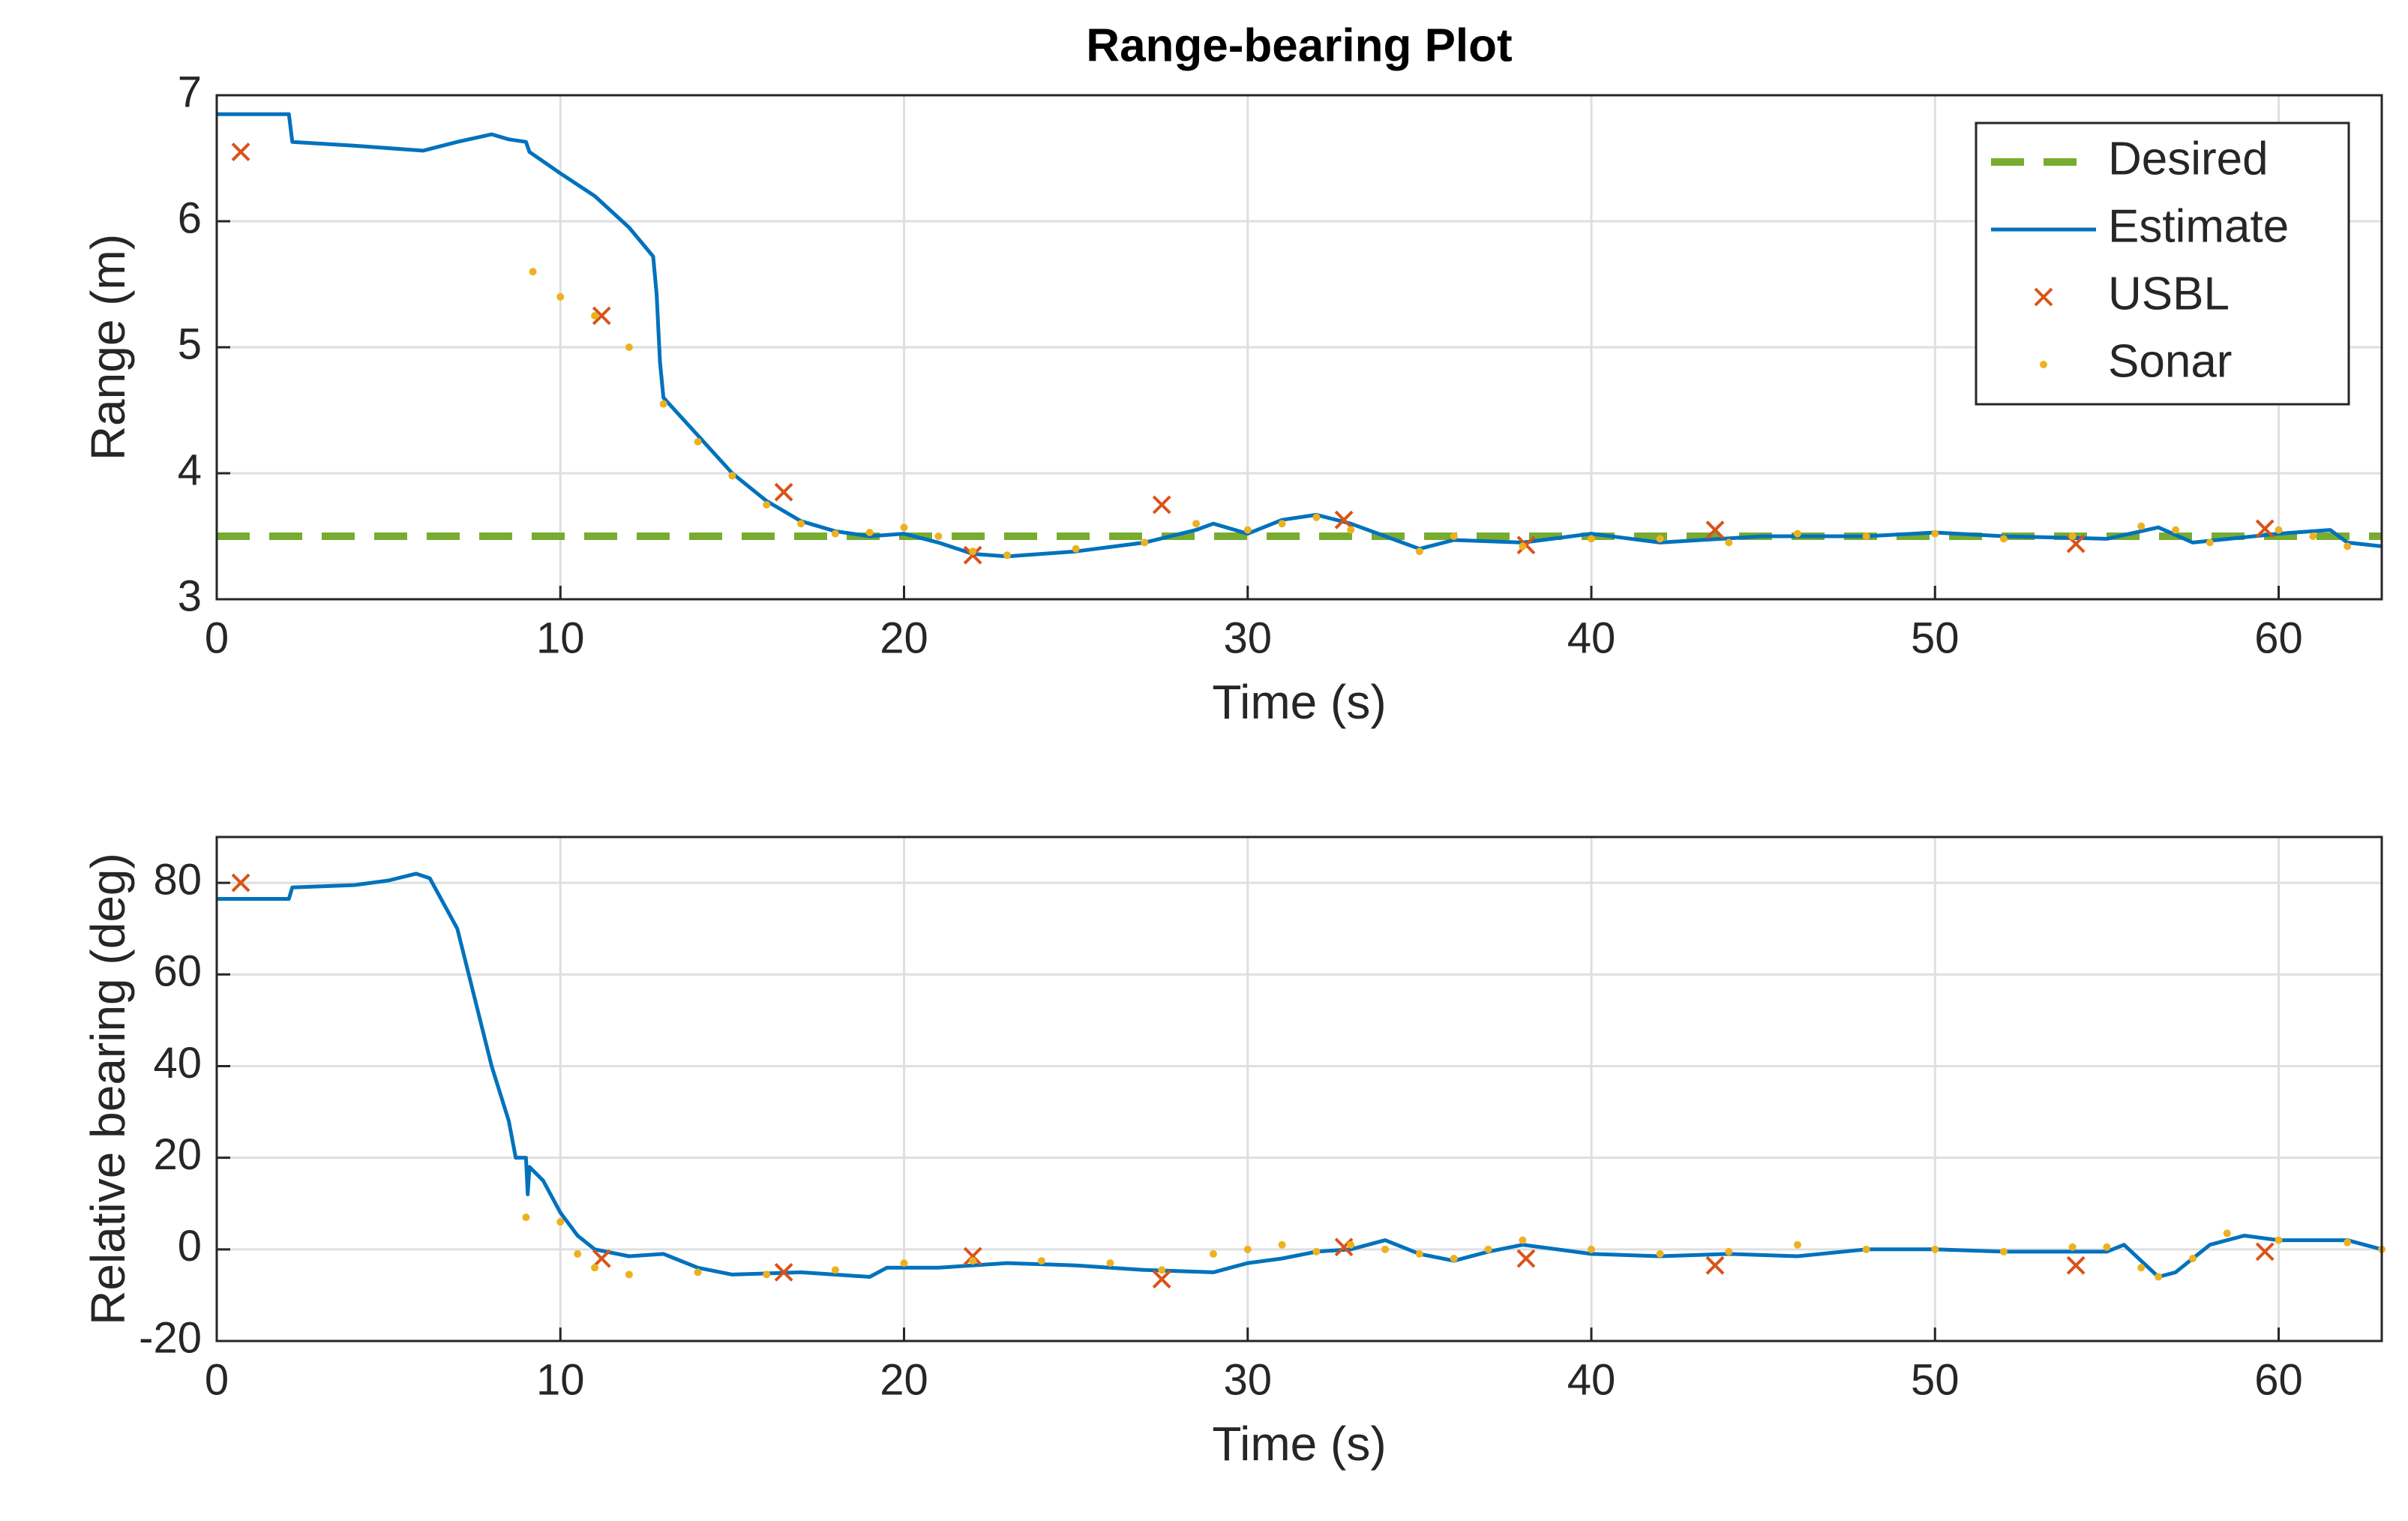 This screenshot has width=2408, height=1521. I want to click on y-tick-label: 0, so click(190, 1246).